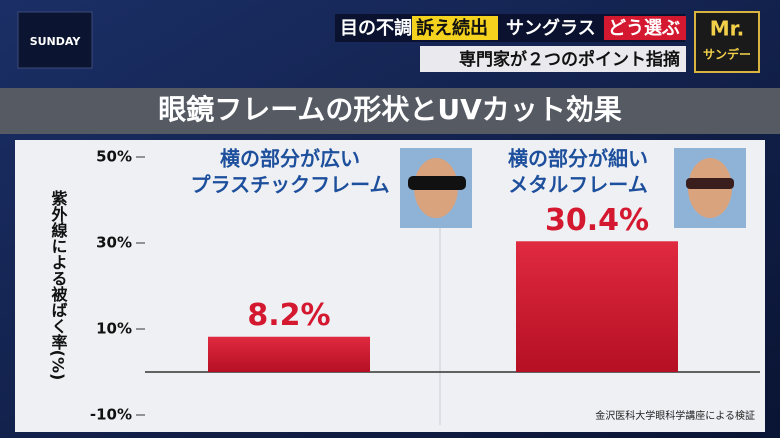 This screenshot has width=780, height=438. Describe the element at coordinates (597, 220) in the screenshot. I see `value-label: 30.4%` at that location.